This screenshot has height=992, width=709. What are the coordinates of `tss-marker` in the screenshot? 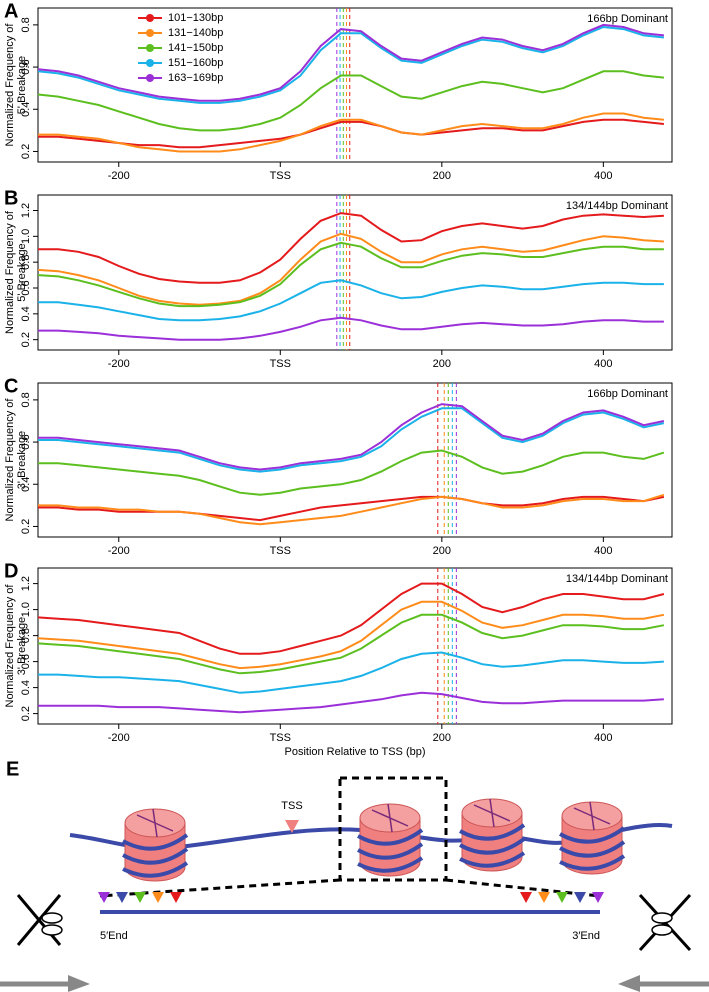 It's located at (292, 826).